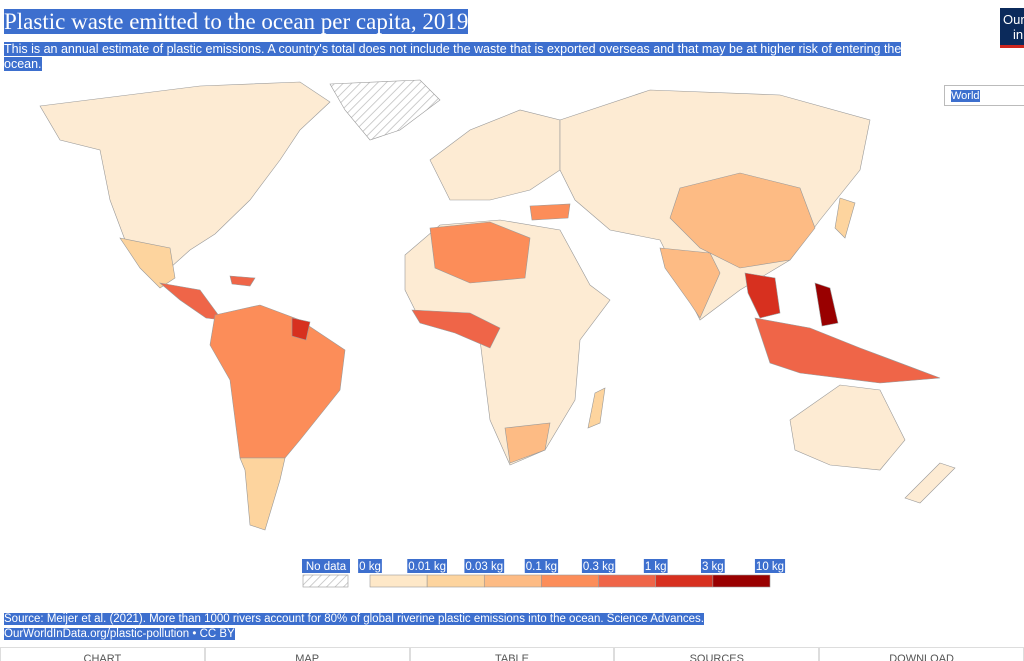  What do you see at coordinates (690, 283) in the screenshot?
I see `india` at bounding box center [690, 283].